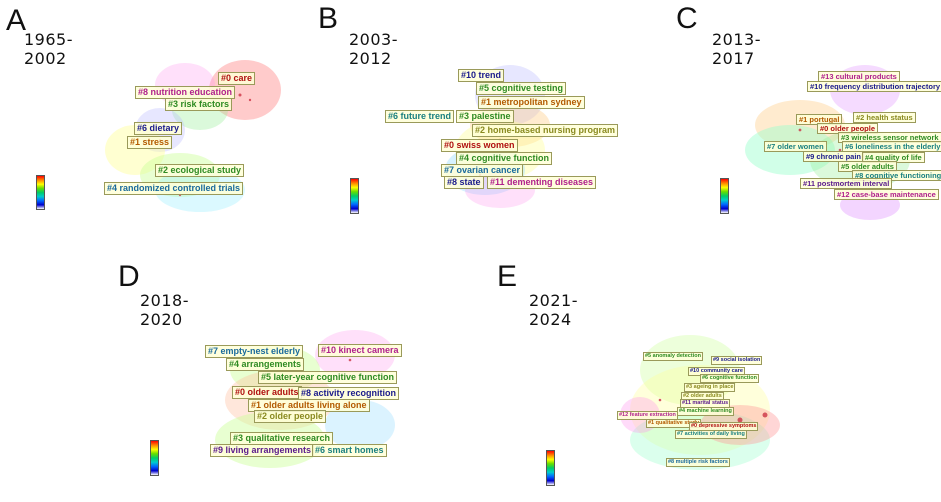  I want to click on cluster-label: #6 dietary, so click(158, 129).